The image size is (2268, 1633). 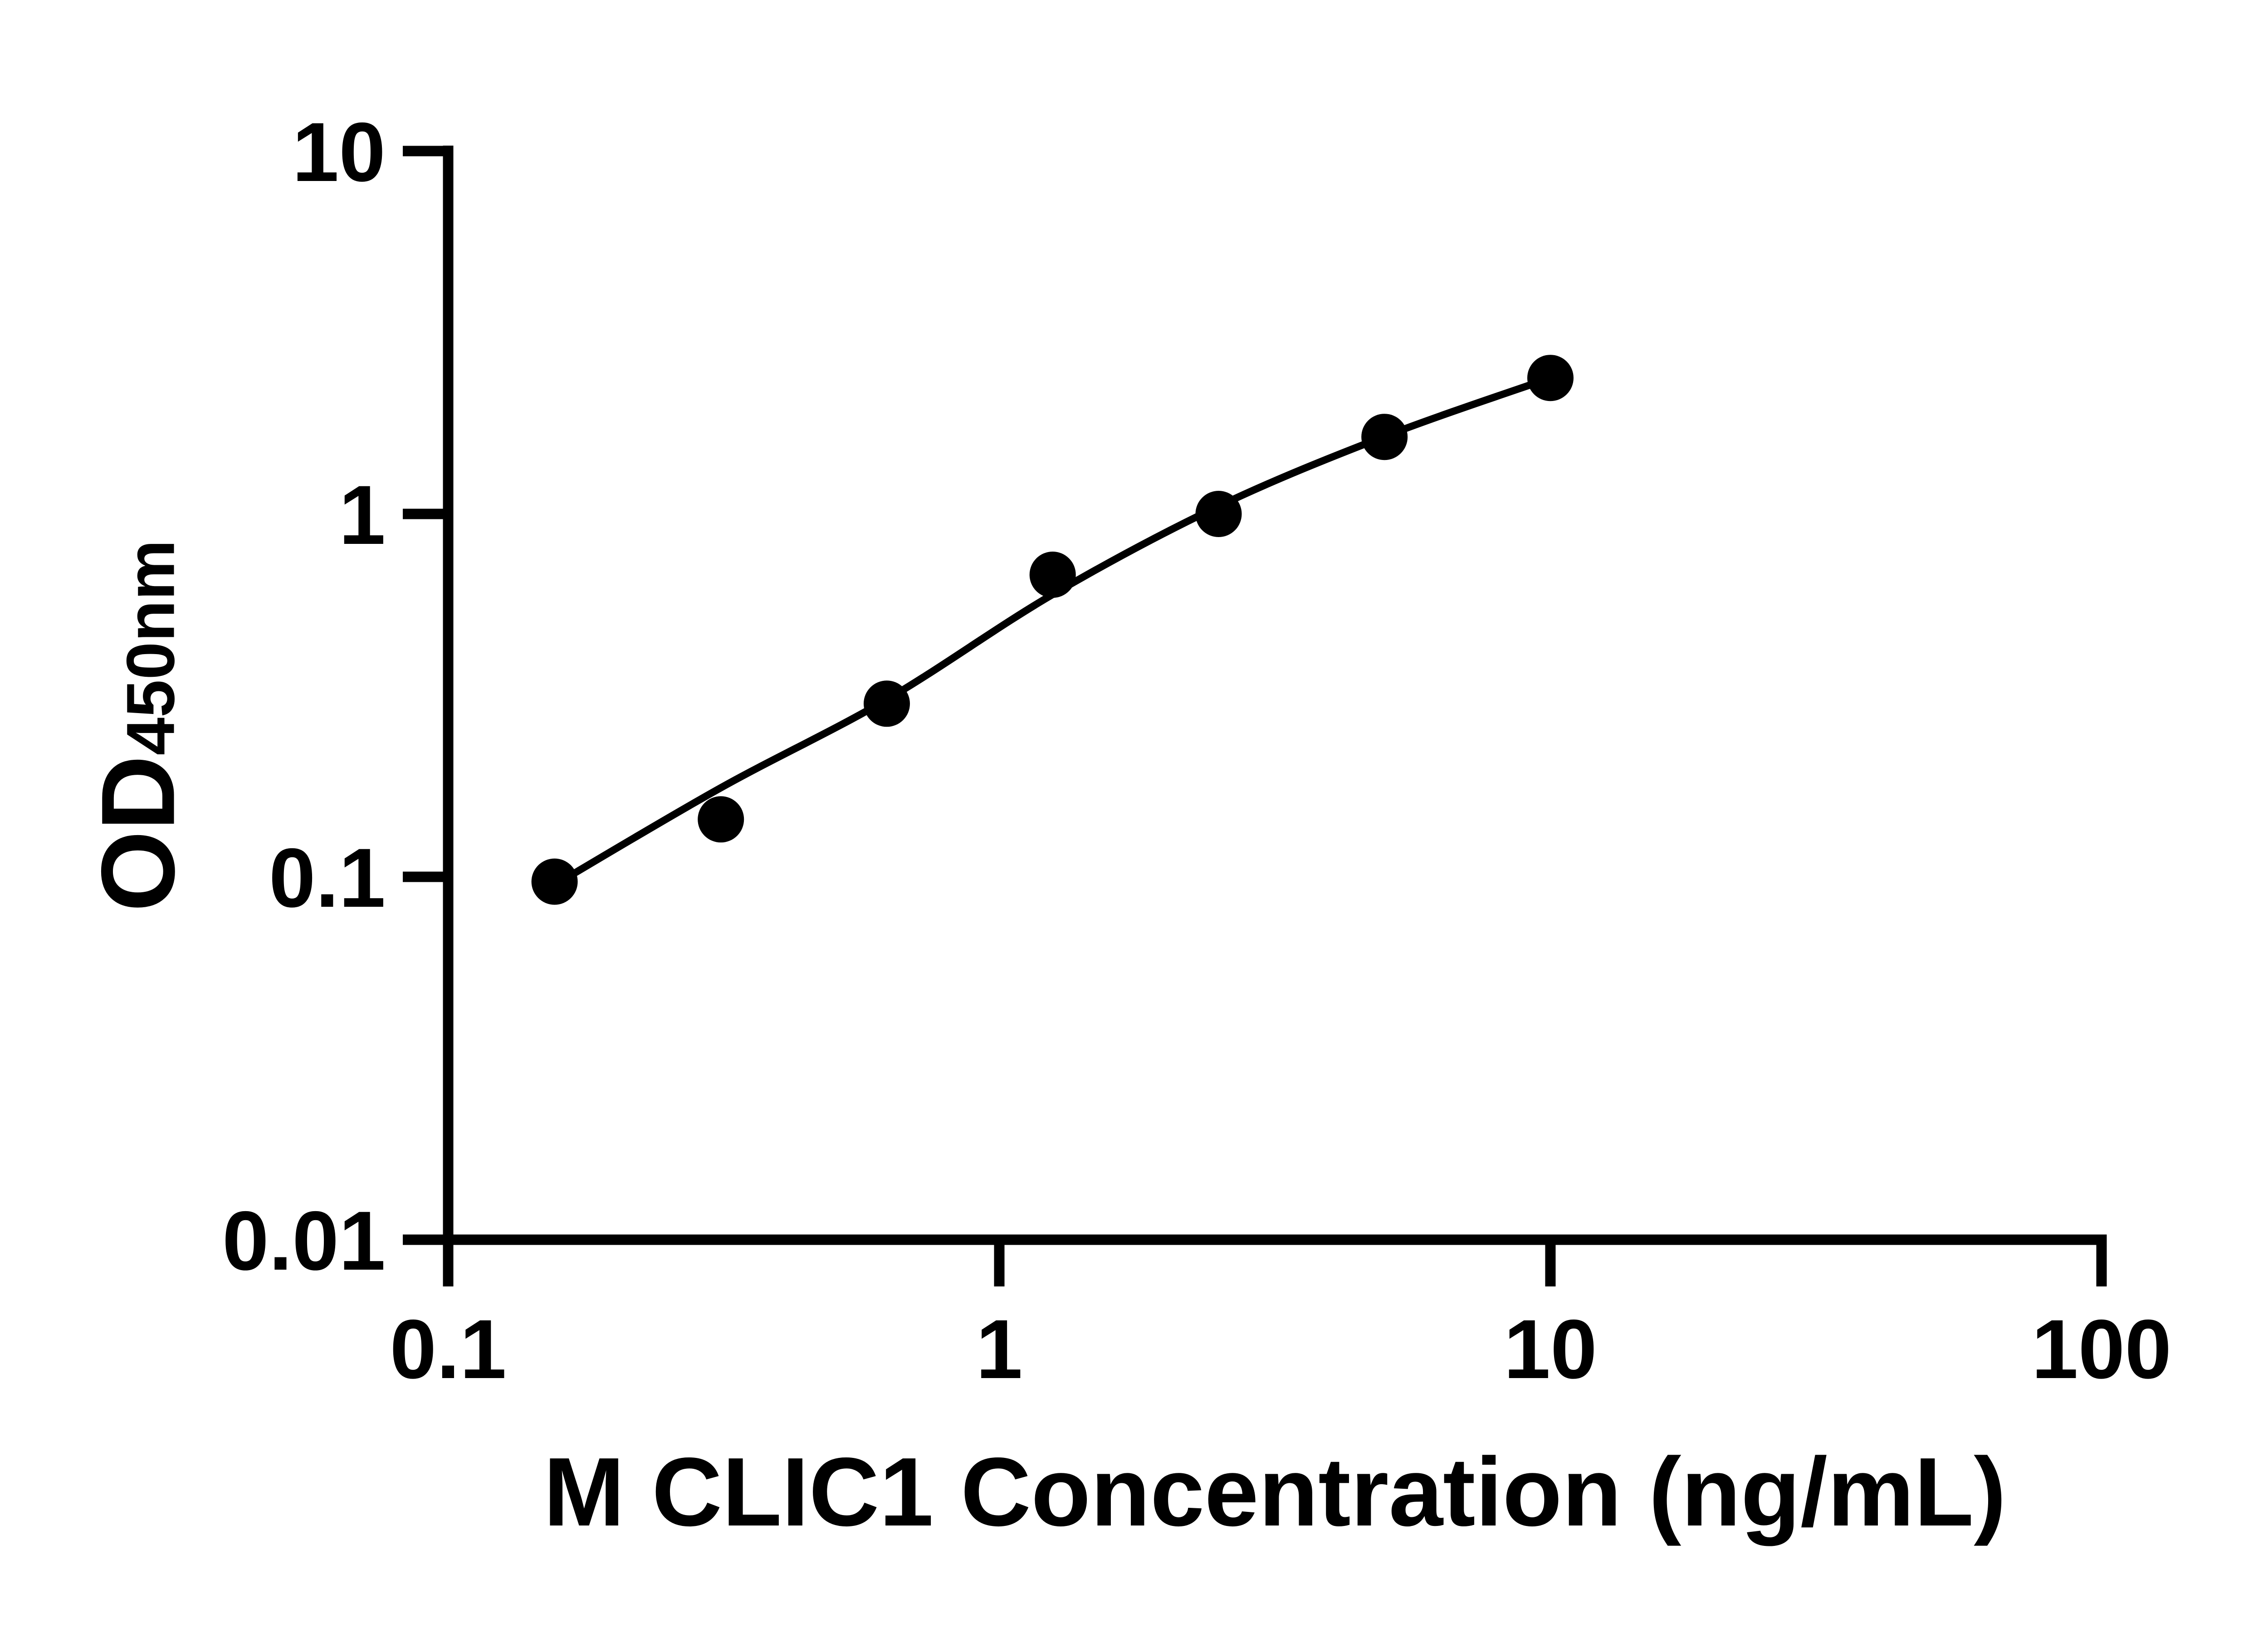 What do you see at coordinates (1275, 1491) in the screenshot?
I see `x-axis-title: M CLIC1 Concentration (ng/mL)` at bounding box center [1275, 1491].